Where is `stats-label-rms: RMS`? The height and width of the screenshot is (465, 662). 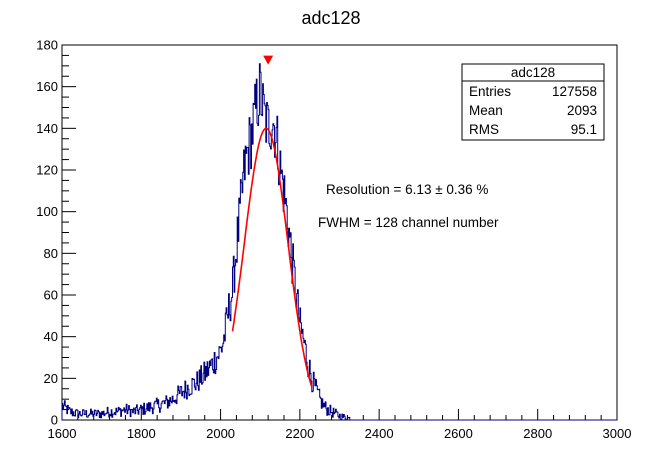
stats-label-rms: RMS is located at coordinates (484, 129).